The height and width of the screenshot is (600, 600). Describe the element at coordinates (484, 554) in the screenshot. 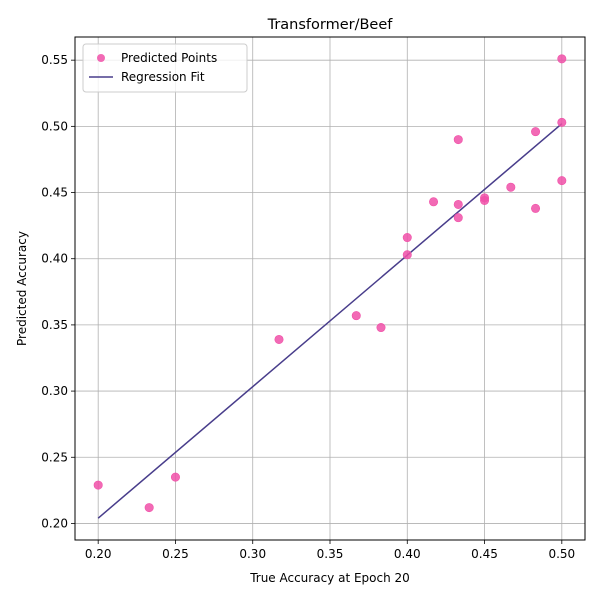

I see `x-tick-label: 0.45` at that location.